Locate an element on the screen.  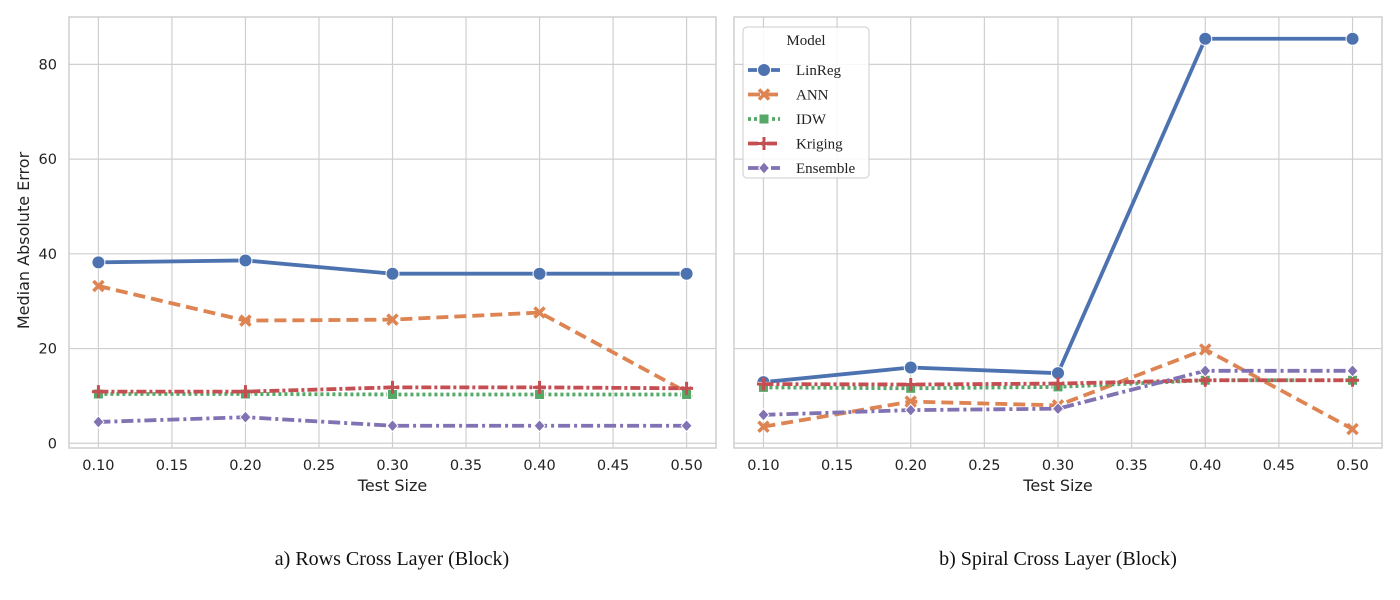
y-tick-label: 80 is located at coordinates (48, 65).